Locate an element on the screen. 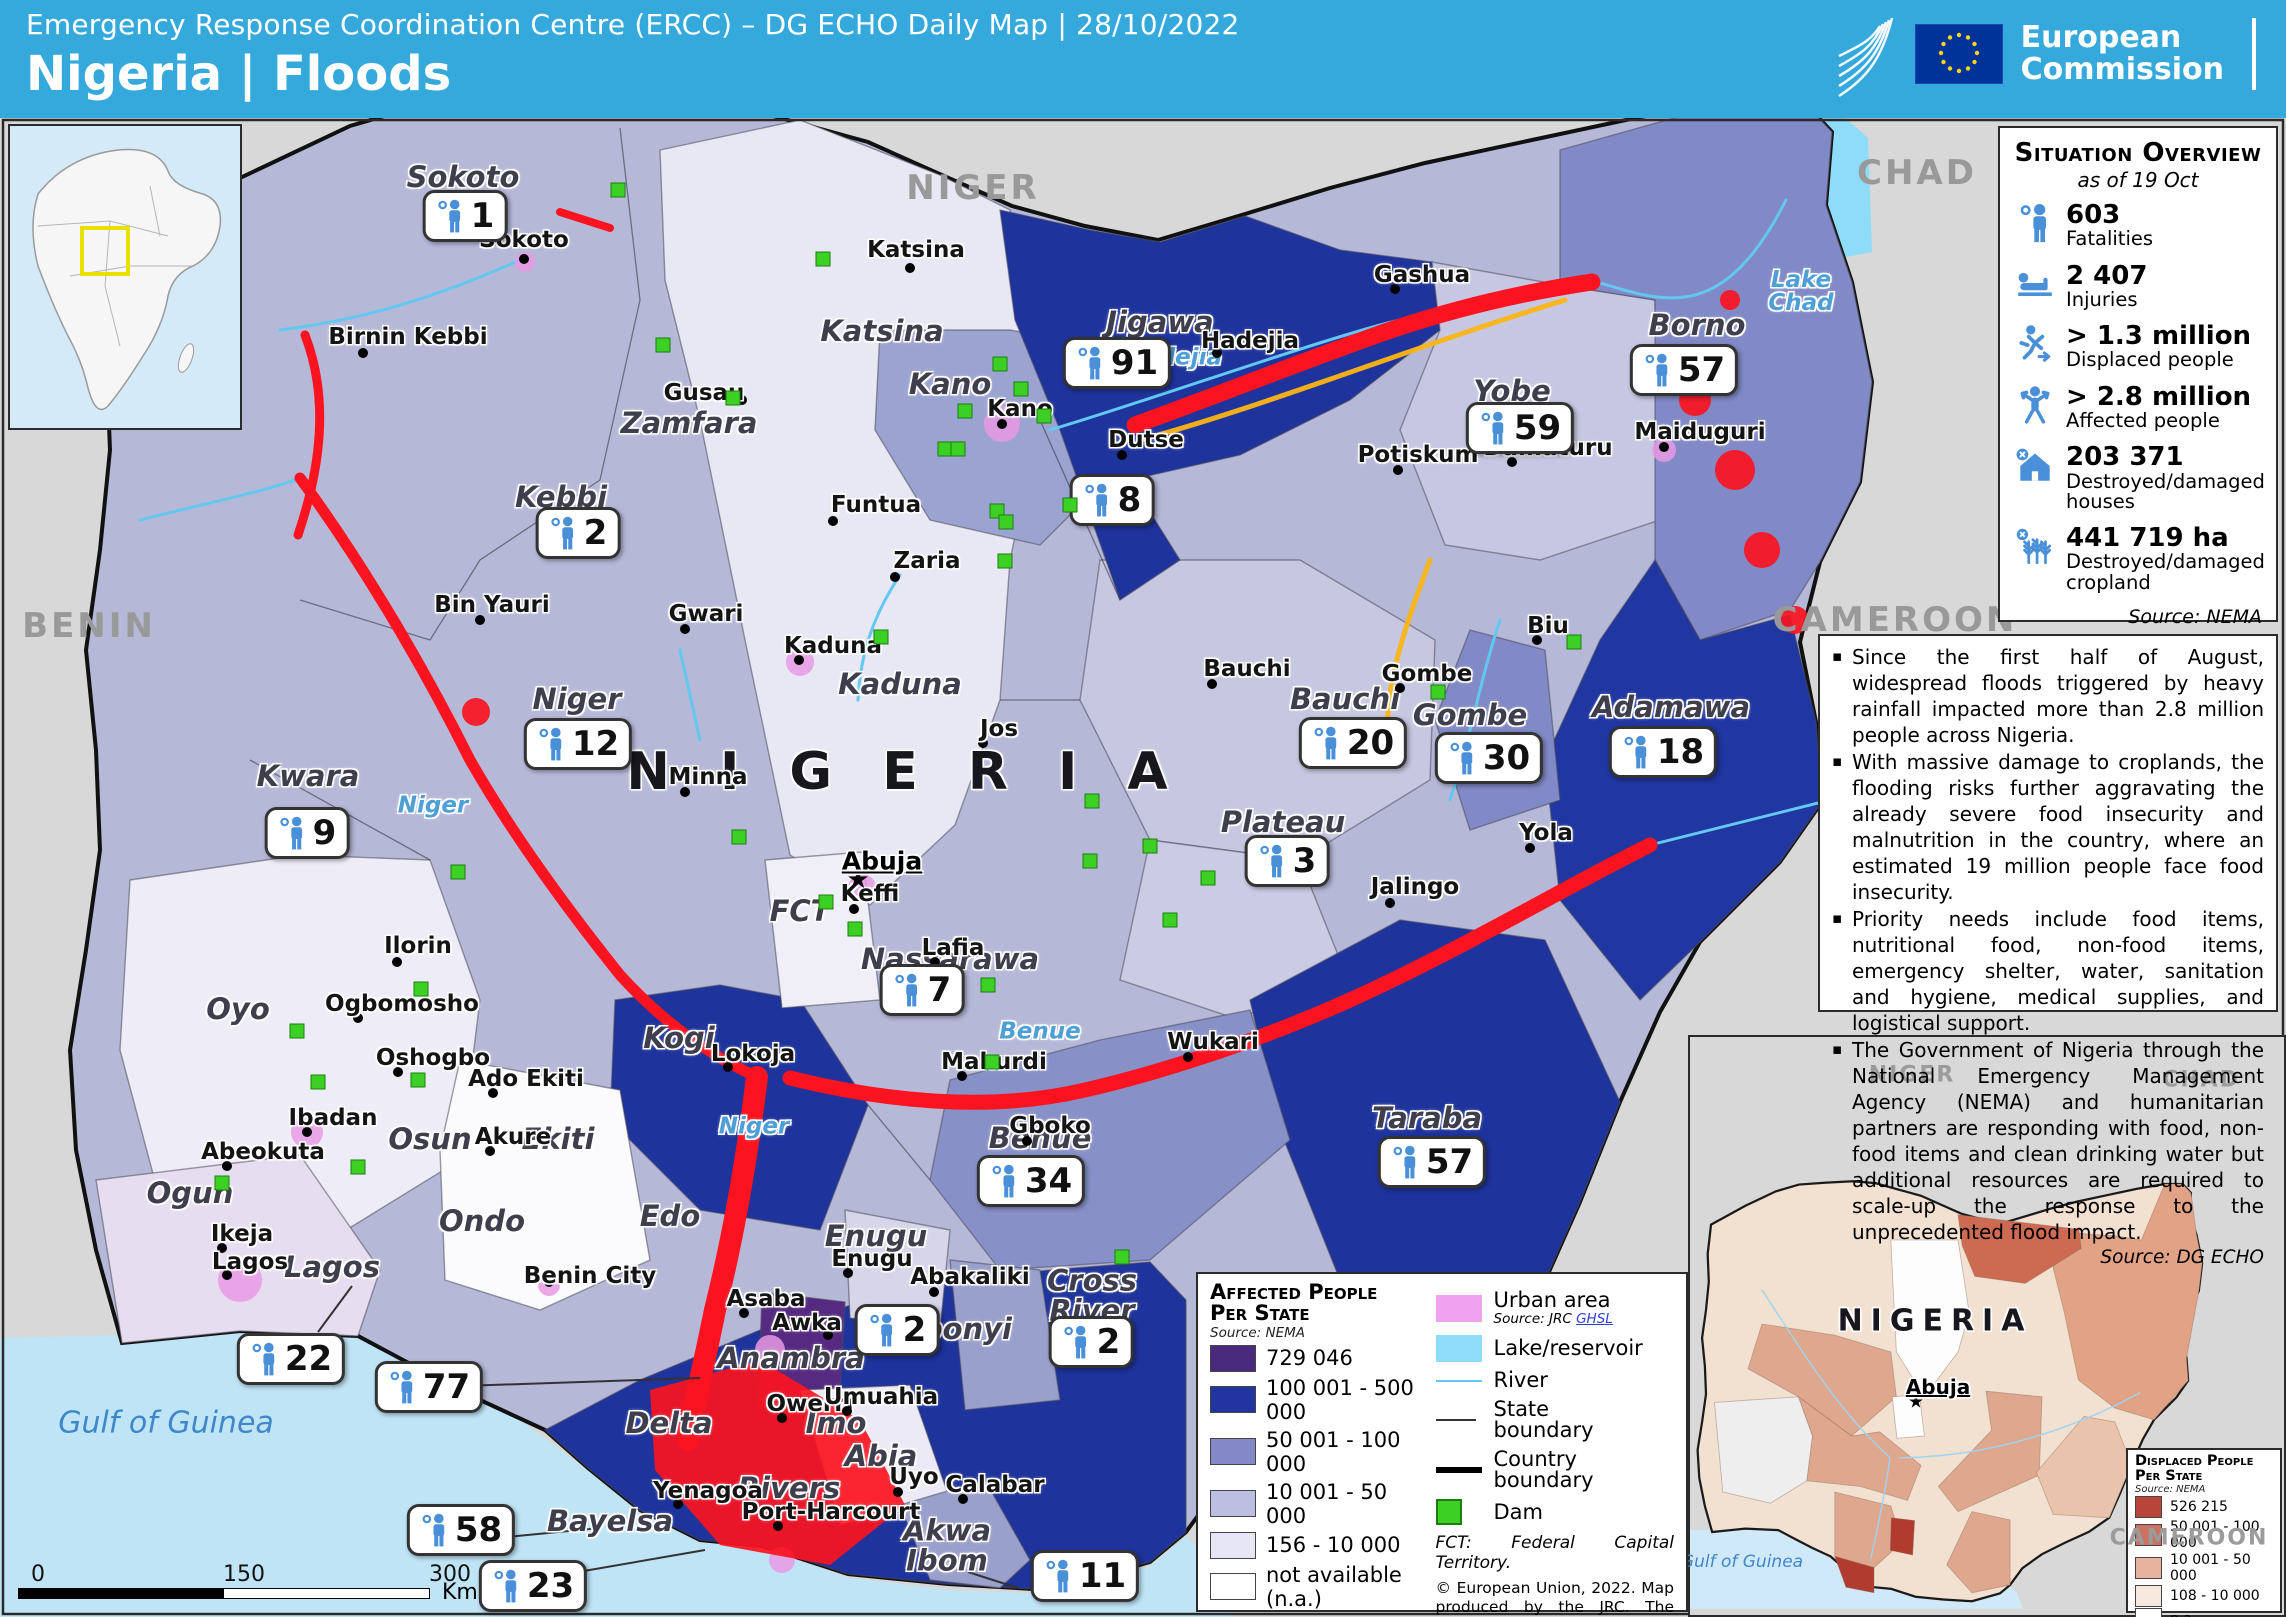 Image resolution: width=2286 pixels, height=1617 pixels. legend-symbol-text: Lake/reservoir is located at coordinates (1568, 1348).